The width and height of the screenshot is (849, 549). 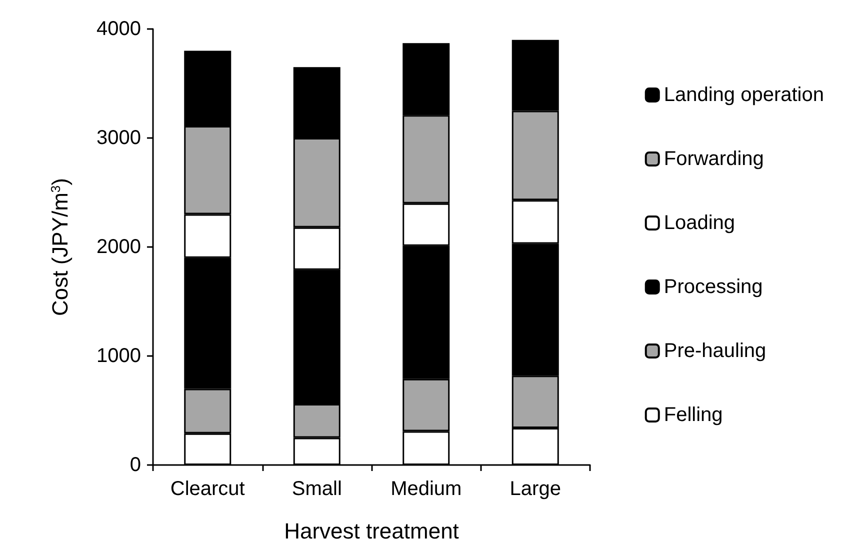 I want to click on y-tick-label: 0, so click(x=135, y=465).